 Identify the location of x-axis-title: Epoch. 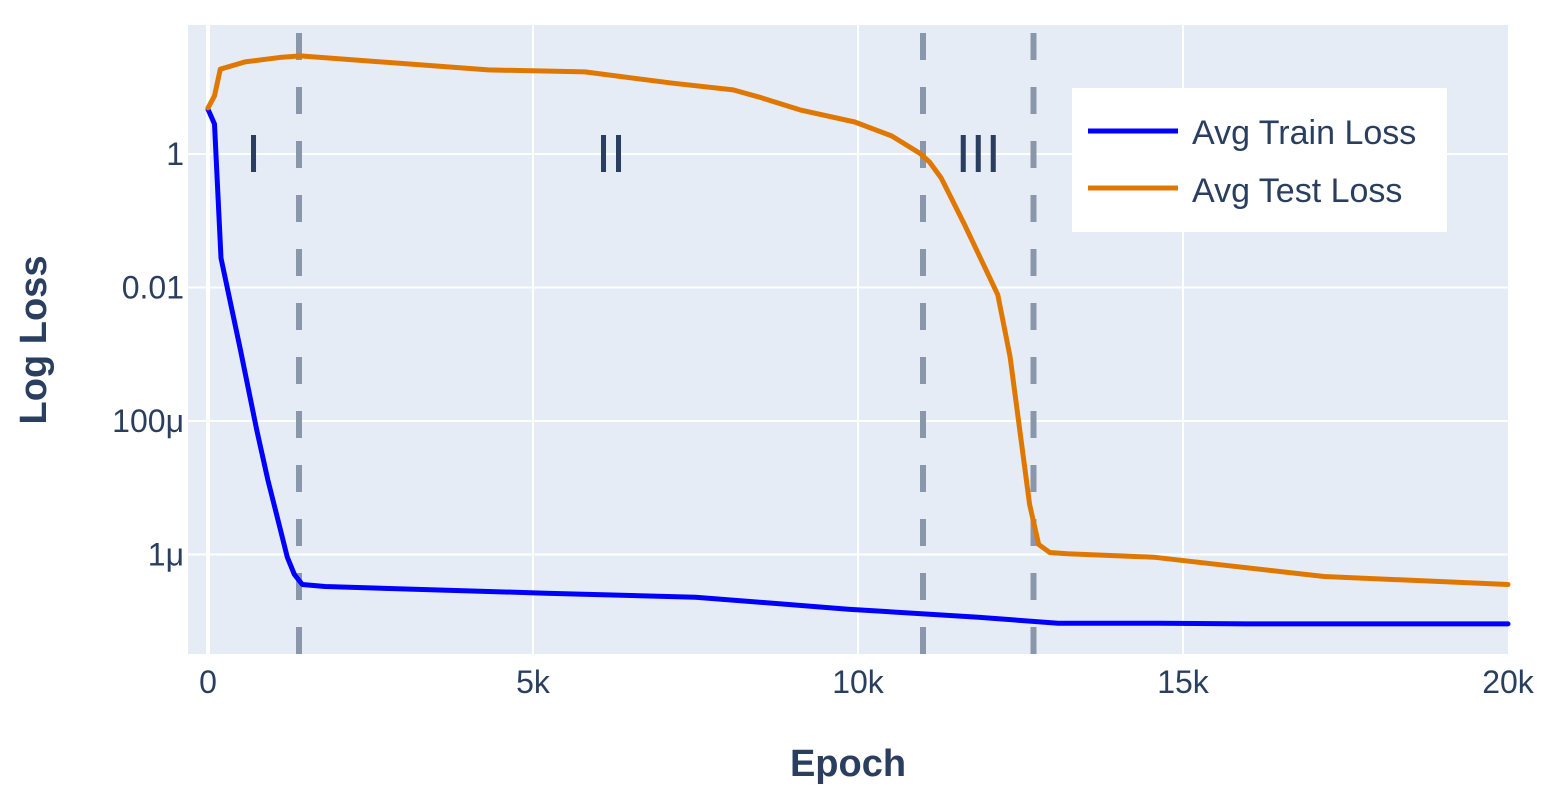
(848, 764).